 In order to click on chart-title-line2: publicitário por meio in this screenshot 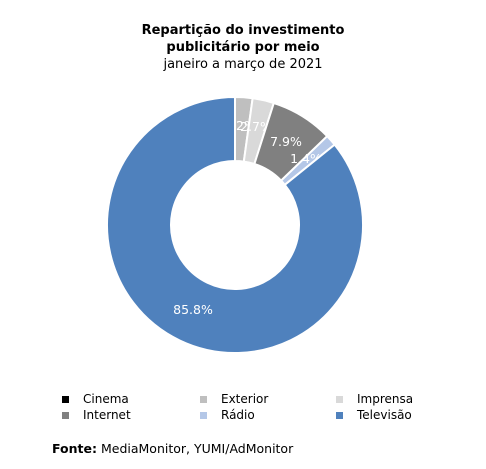, I will do `click(243, 47)`.